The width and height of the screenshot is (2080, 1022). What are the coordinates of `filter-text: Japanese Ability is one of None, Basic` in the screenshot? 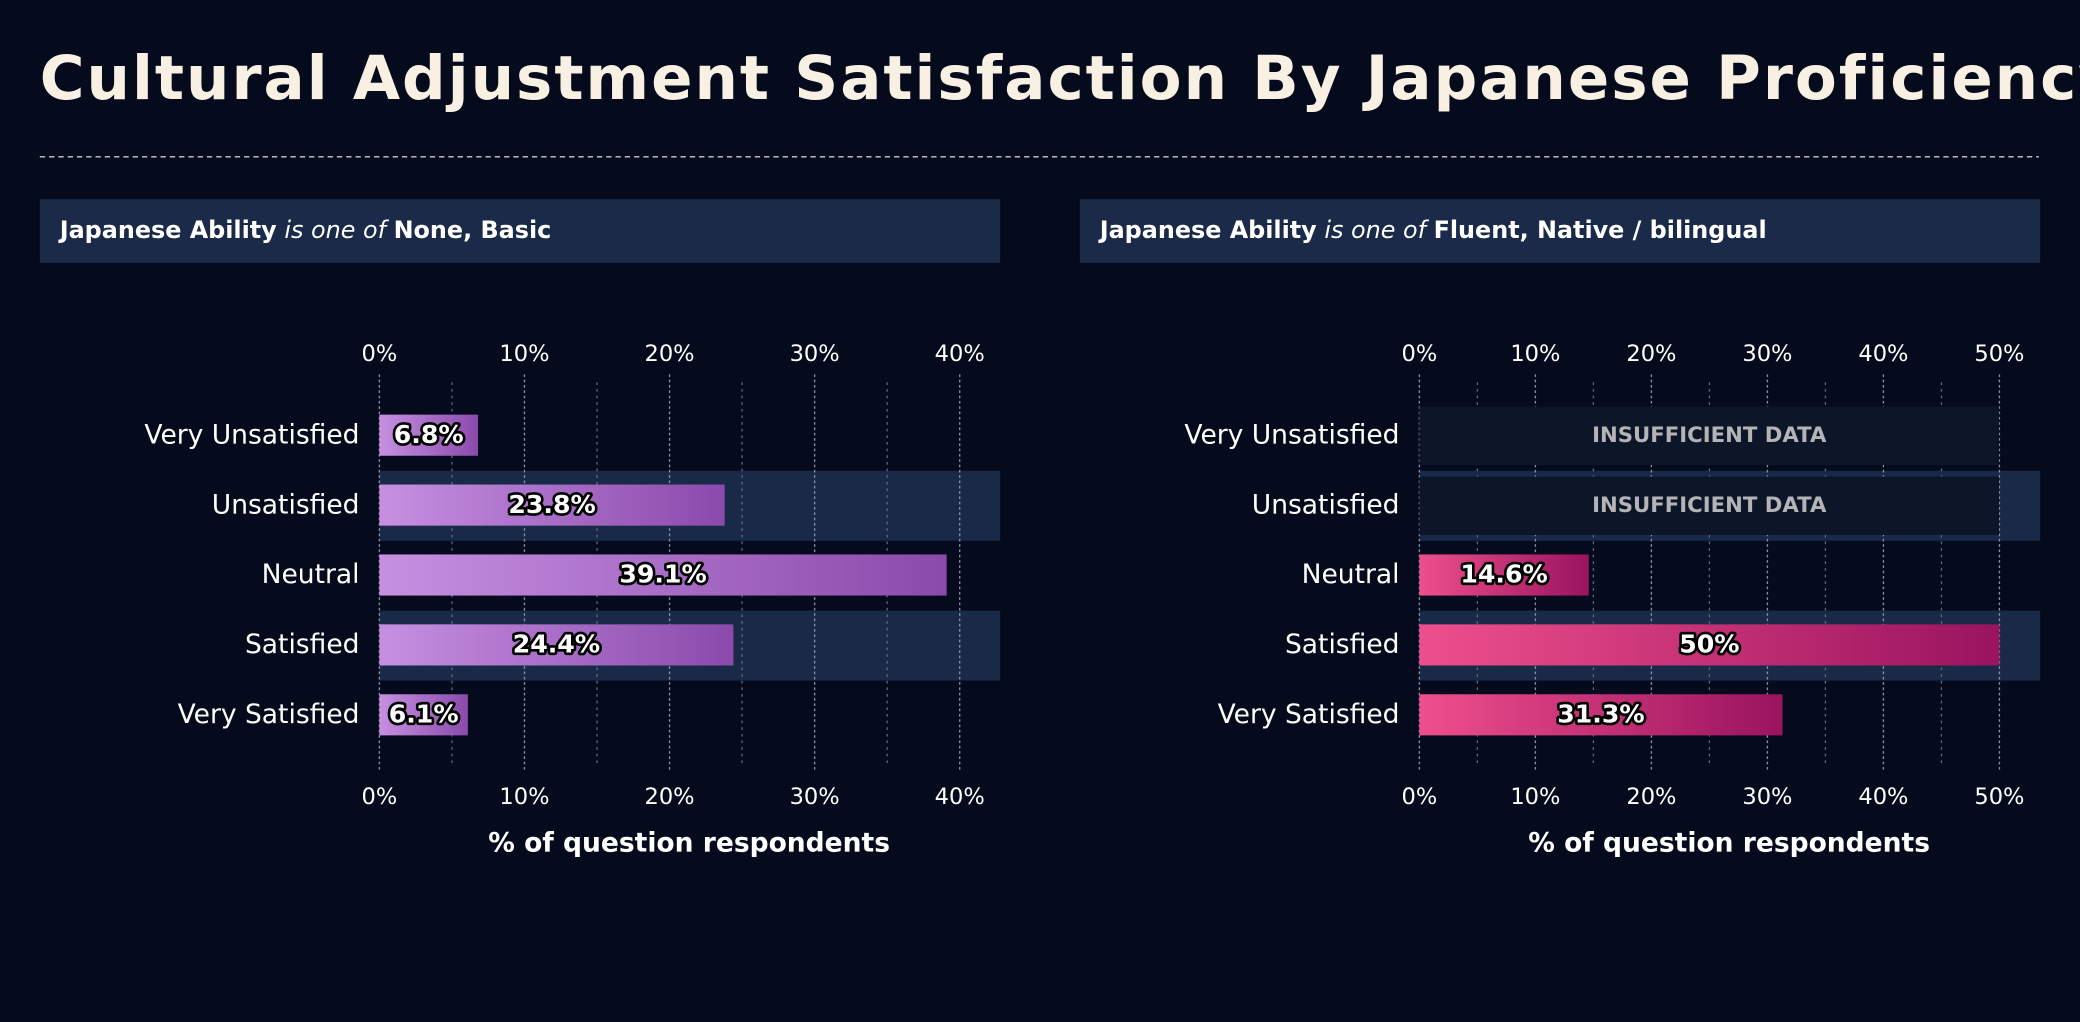 It's located at (305, 230).